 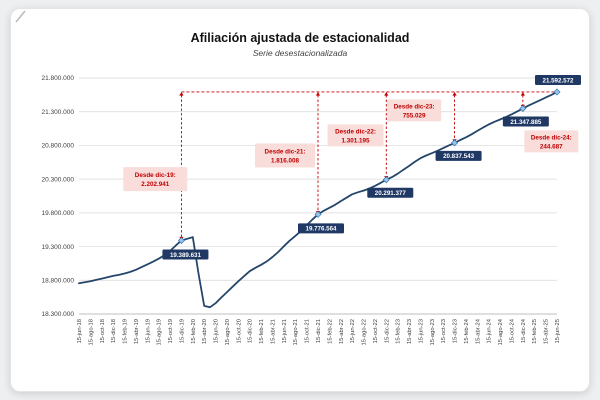 I want to click on annotation-title: Desde dic-22:, so click(x=355, y=131).